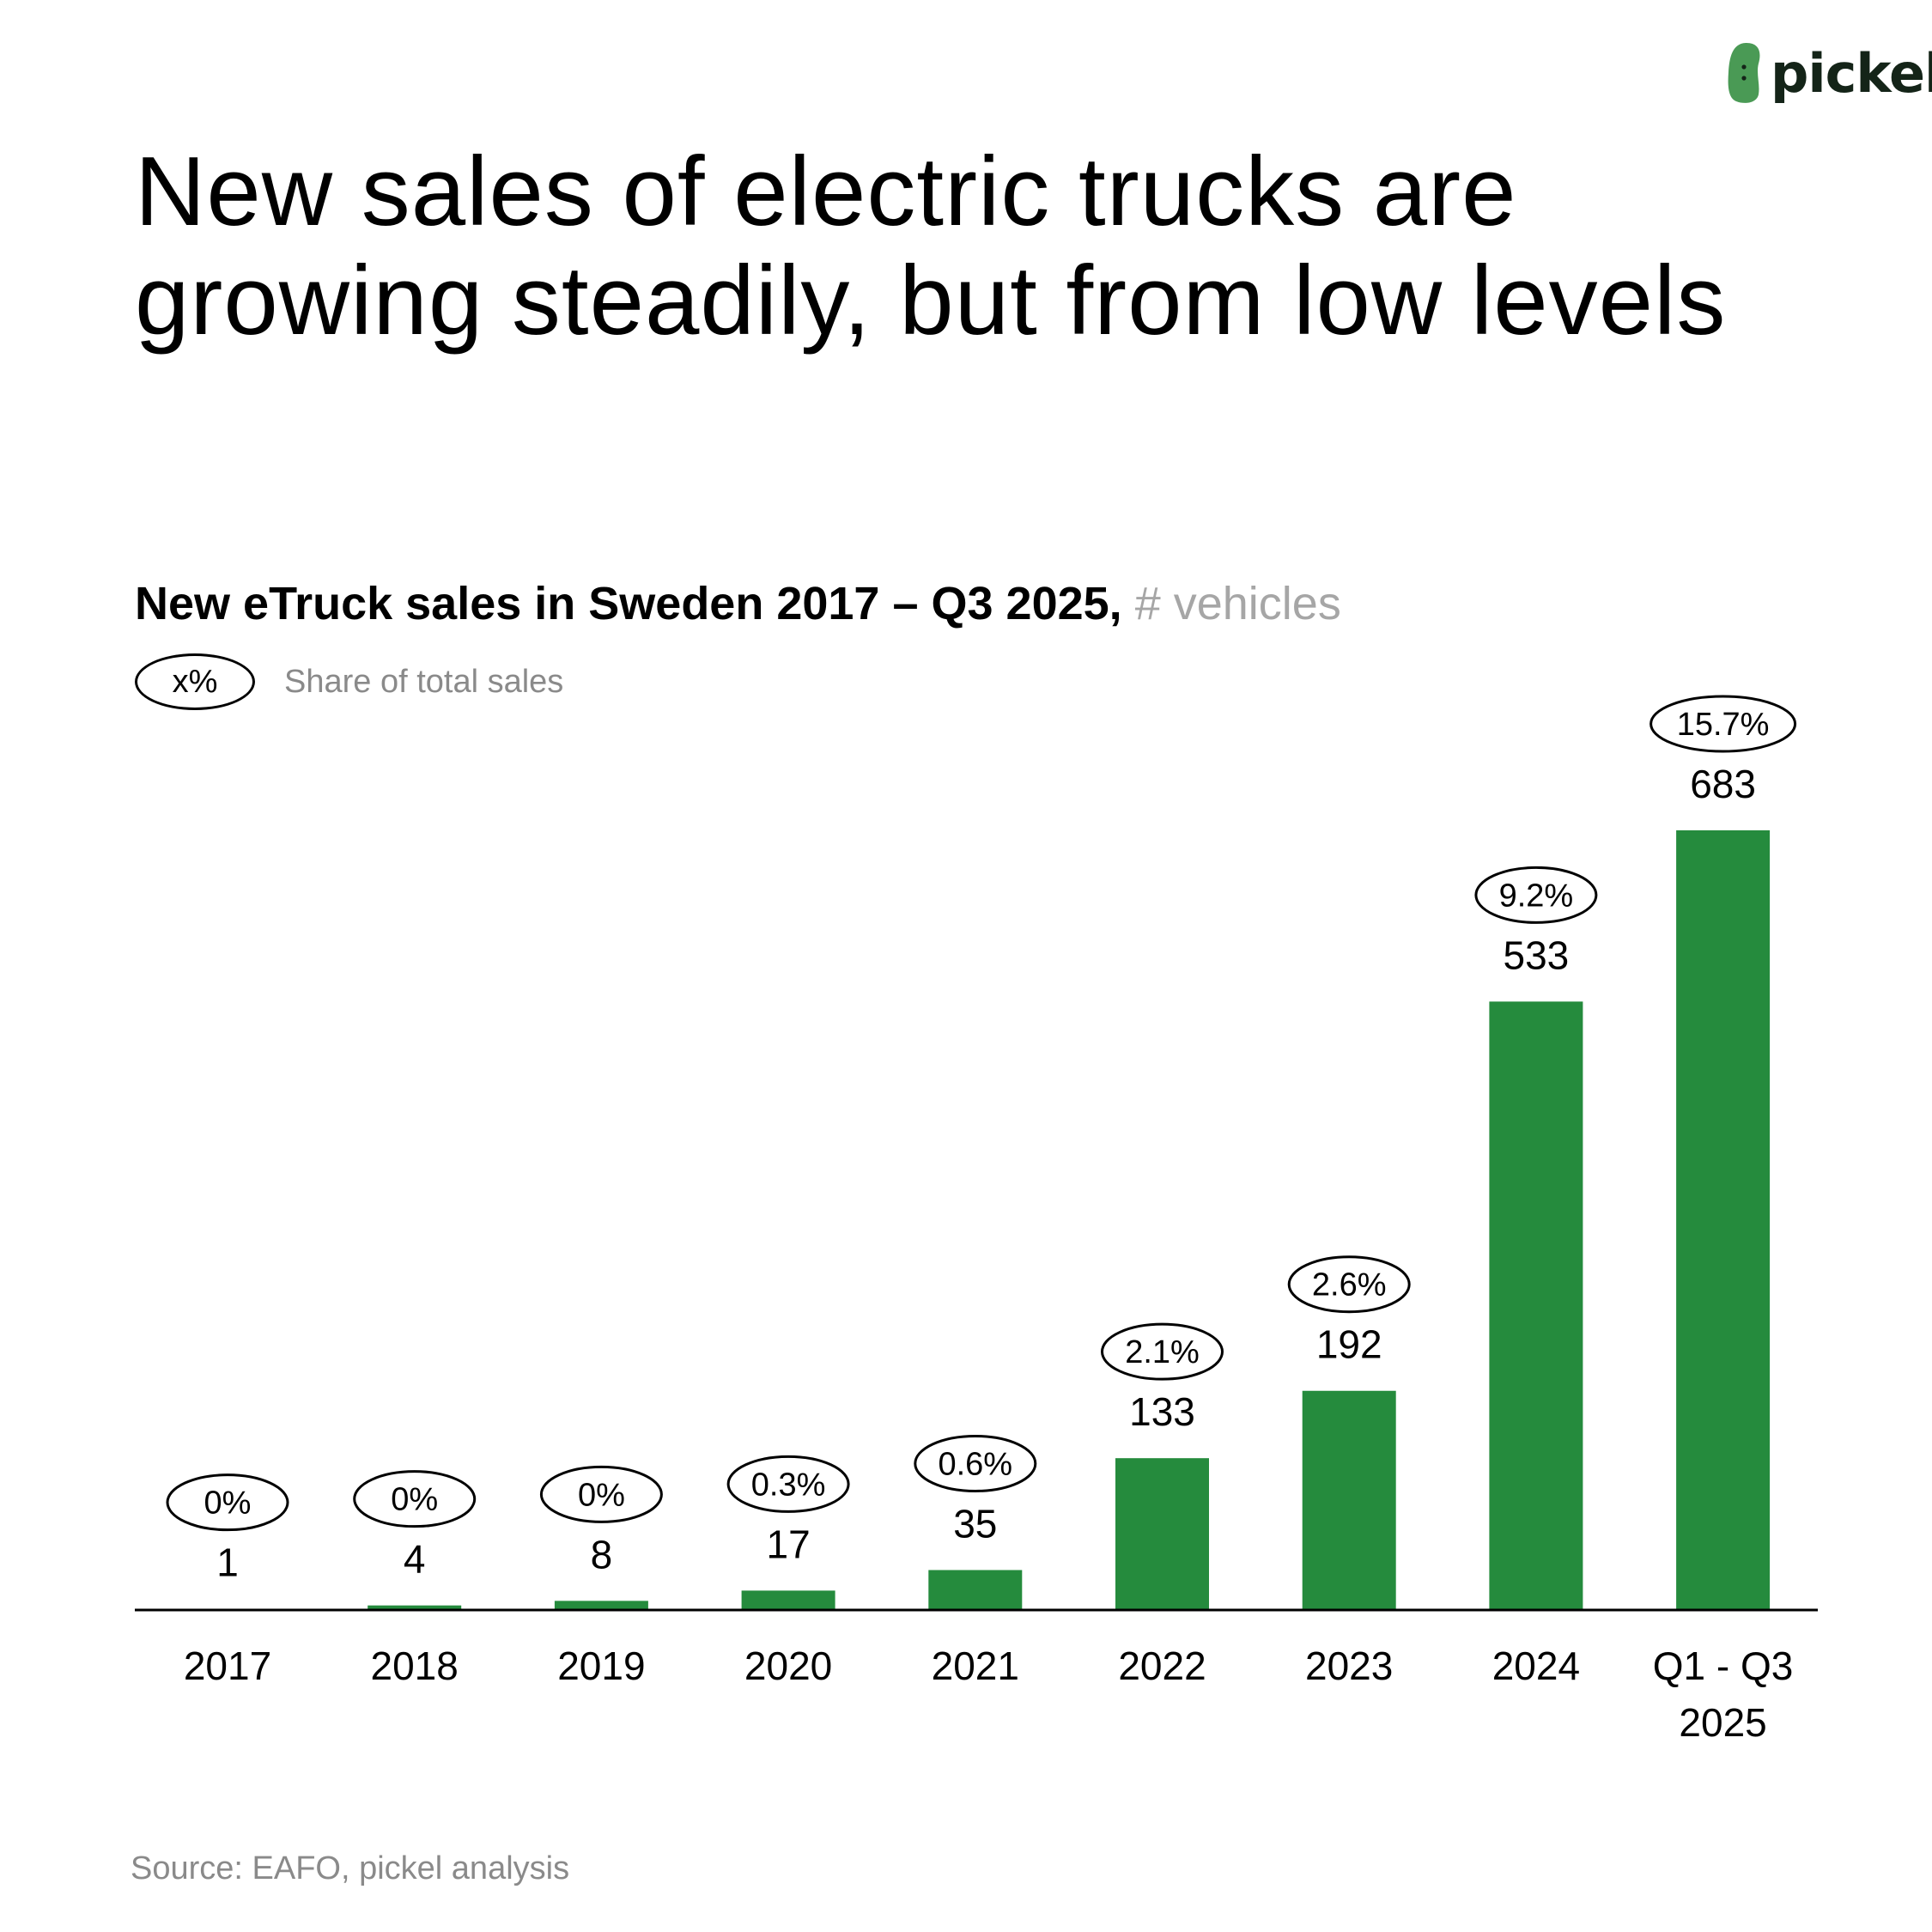 Image resolution: width=1932 pixels, height=1932 pixels. I want to click on category-label: Q1 - Q3 2025, so click(1723, 1694).